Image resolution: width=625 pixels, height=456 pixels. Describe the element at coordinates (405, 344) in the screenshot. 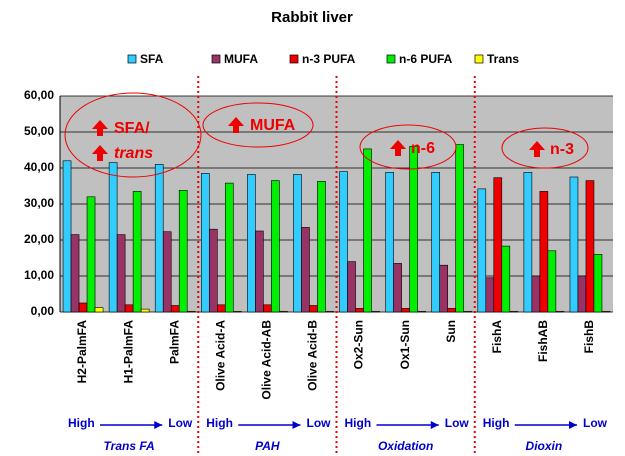

I see `x-tick-label: Ox1-Sun` at that location.